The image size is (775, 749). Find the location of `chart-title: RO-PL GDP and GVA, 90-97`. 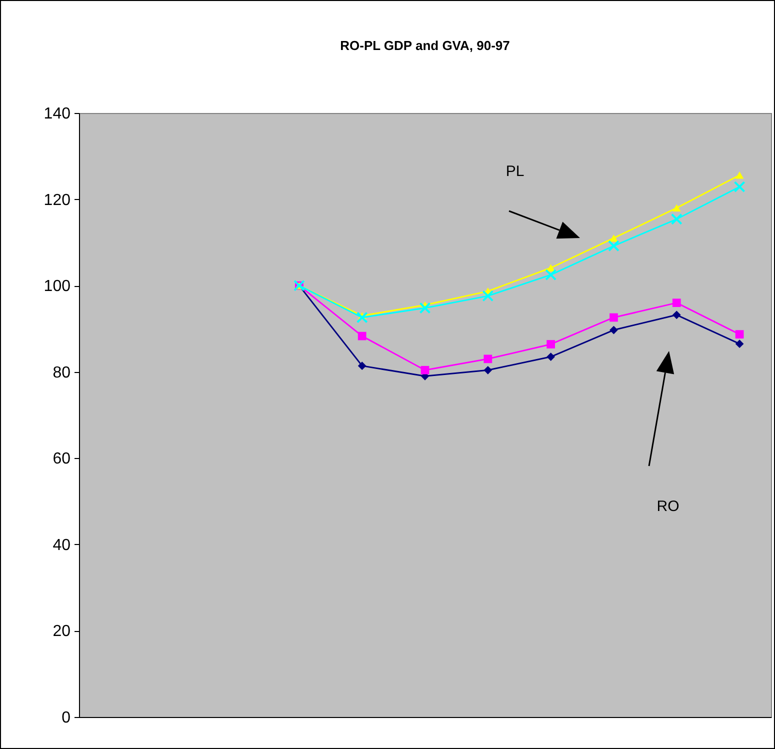

chart-title: RO-PL GDP and GVA, 90-97 is located at coordinates (425, 45).